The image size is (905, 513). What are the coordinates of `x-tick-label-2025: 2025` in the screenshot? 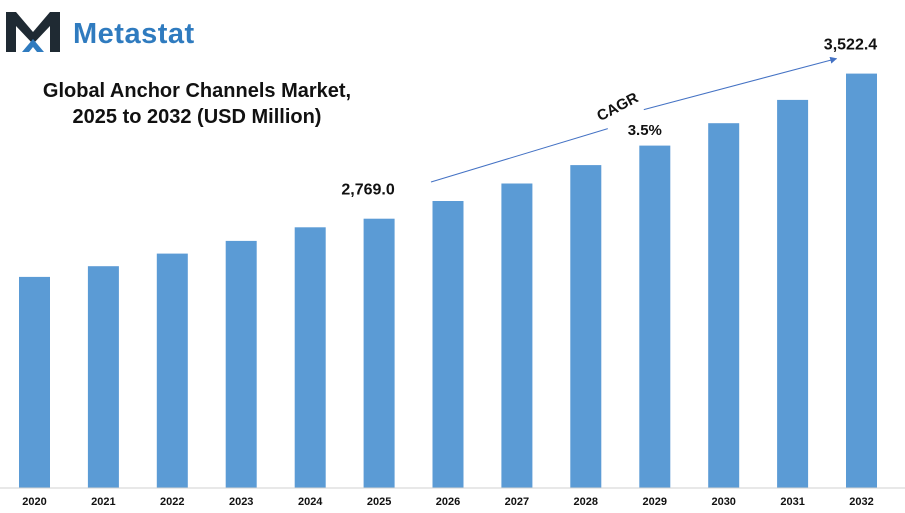 It's located at (379, 502).